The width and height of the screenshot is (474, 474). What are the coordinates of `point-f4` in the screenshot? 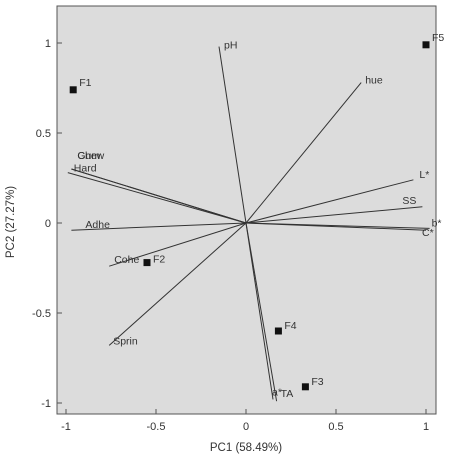 It's located at (278, 331).